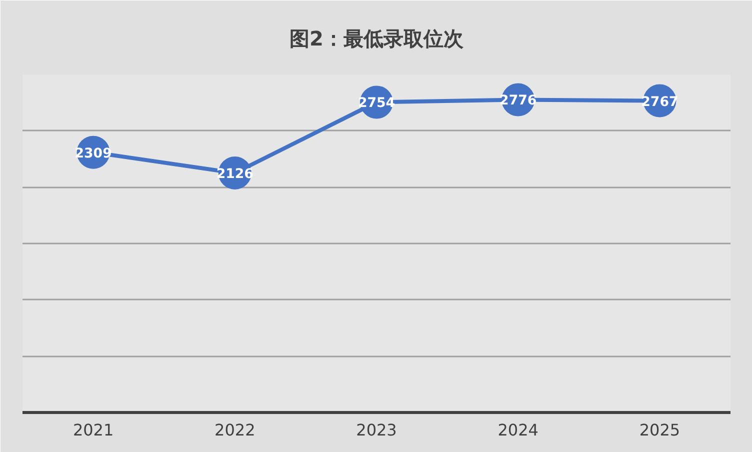 This screenshot has width=752, height=452. What do you see at coordinates (93, 430) in the screenshot?
I see `x-tick-label: 2021` at bounding box center [93, 430].